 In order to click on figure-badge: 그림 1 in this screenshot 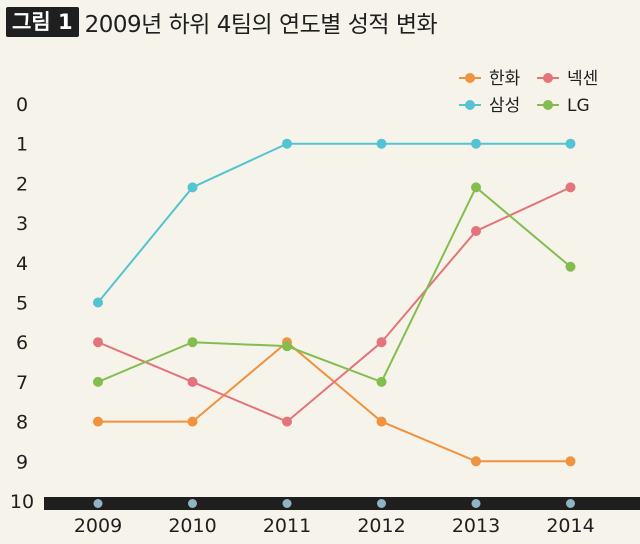, I will do `click(42, 22)`.